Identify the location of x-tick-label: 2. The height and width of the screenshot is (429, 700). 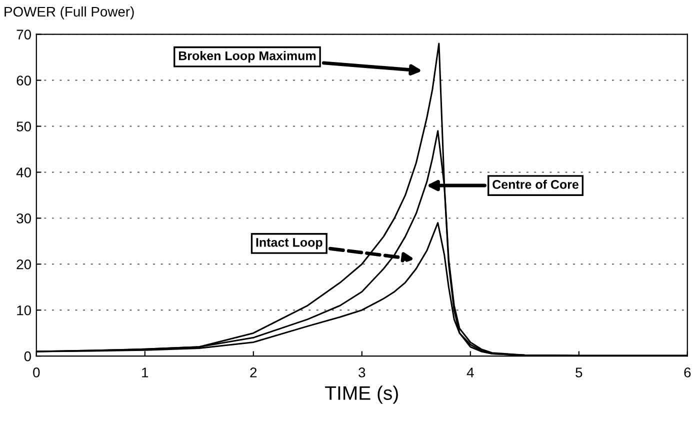
(253, 373).